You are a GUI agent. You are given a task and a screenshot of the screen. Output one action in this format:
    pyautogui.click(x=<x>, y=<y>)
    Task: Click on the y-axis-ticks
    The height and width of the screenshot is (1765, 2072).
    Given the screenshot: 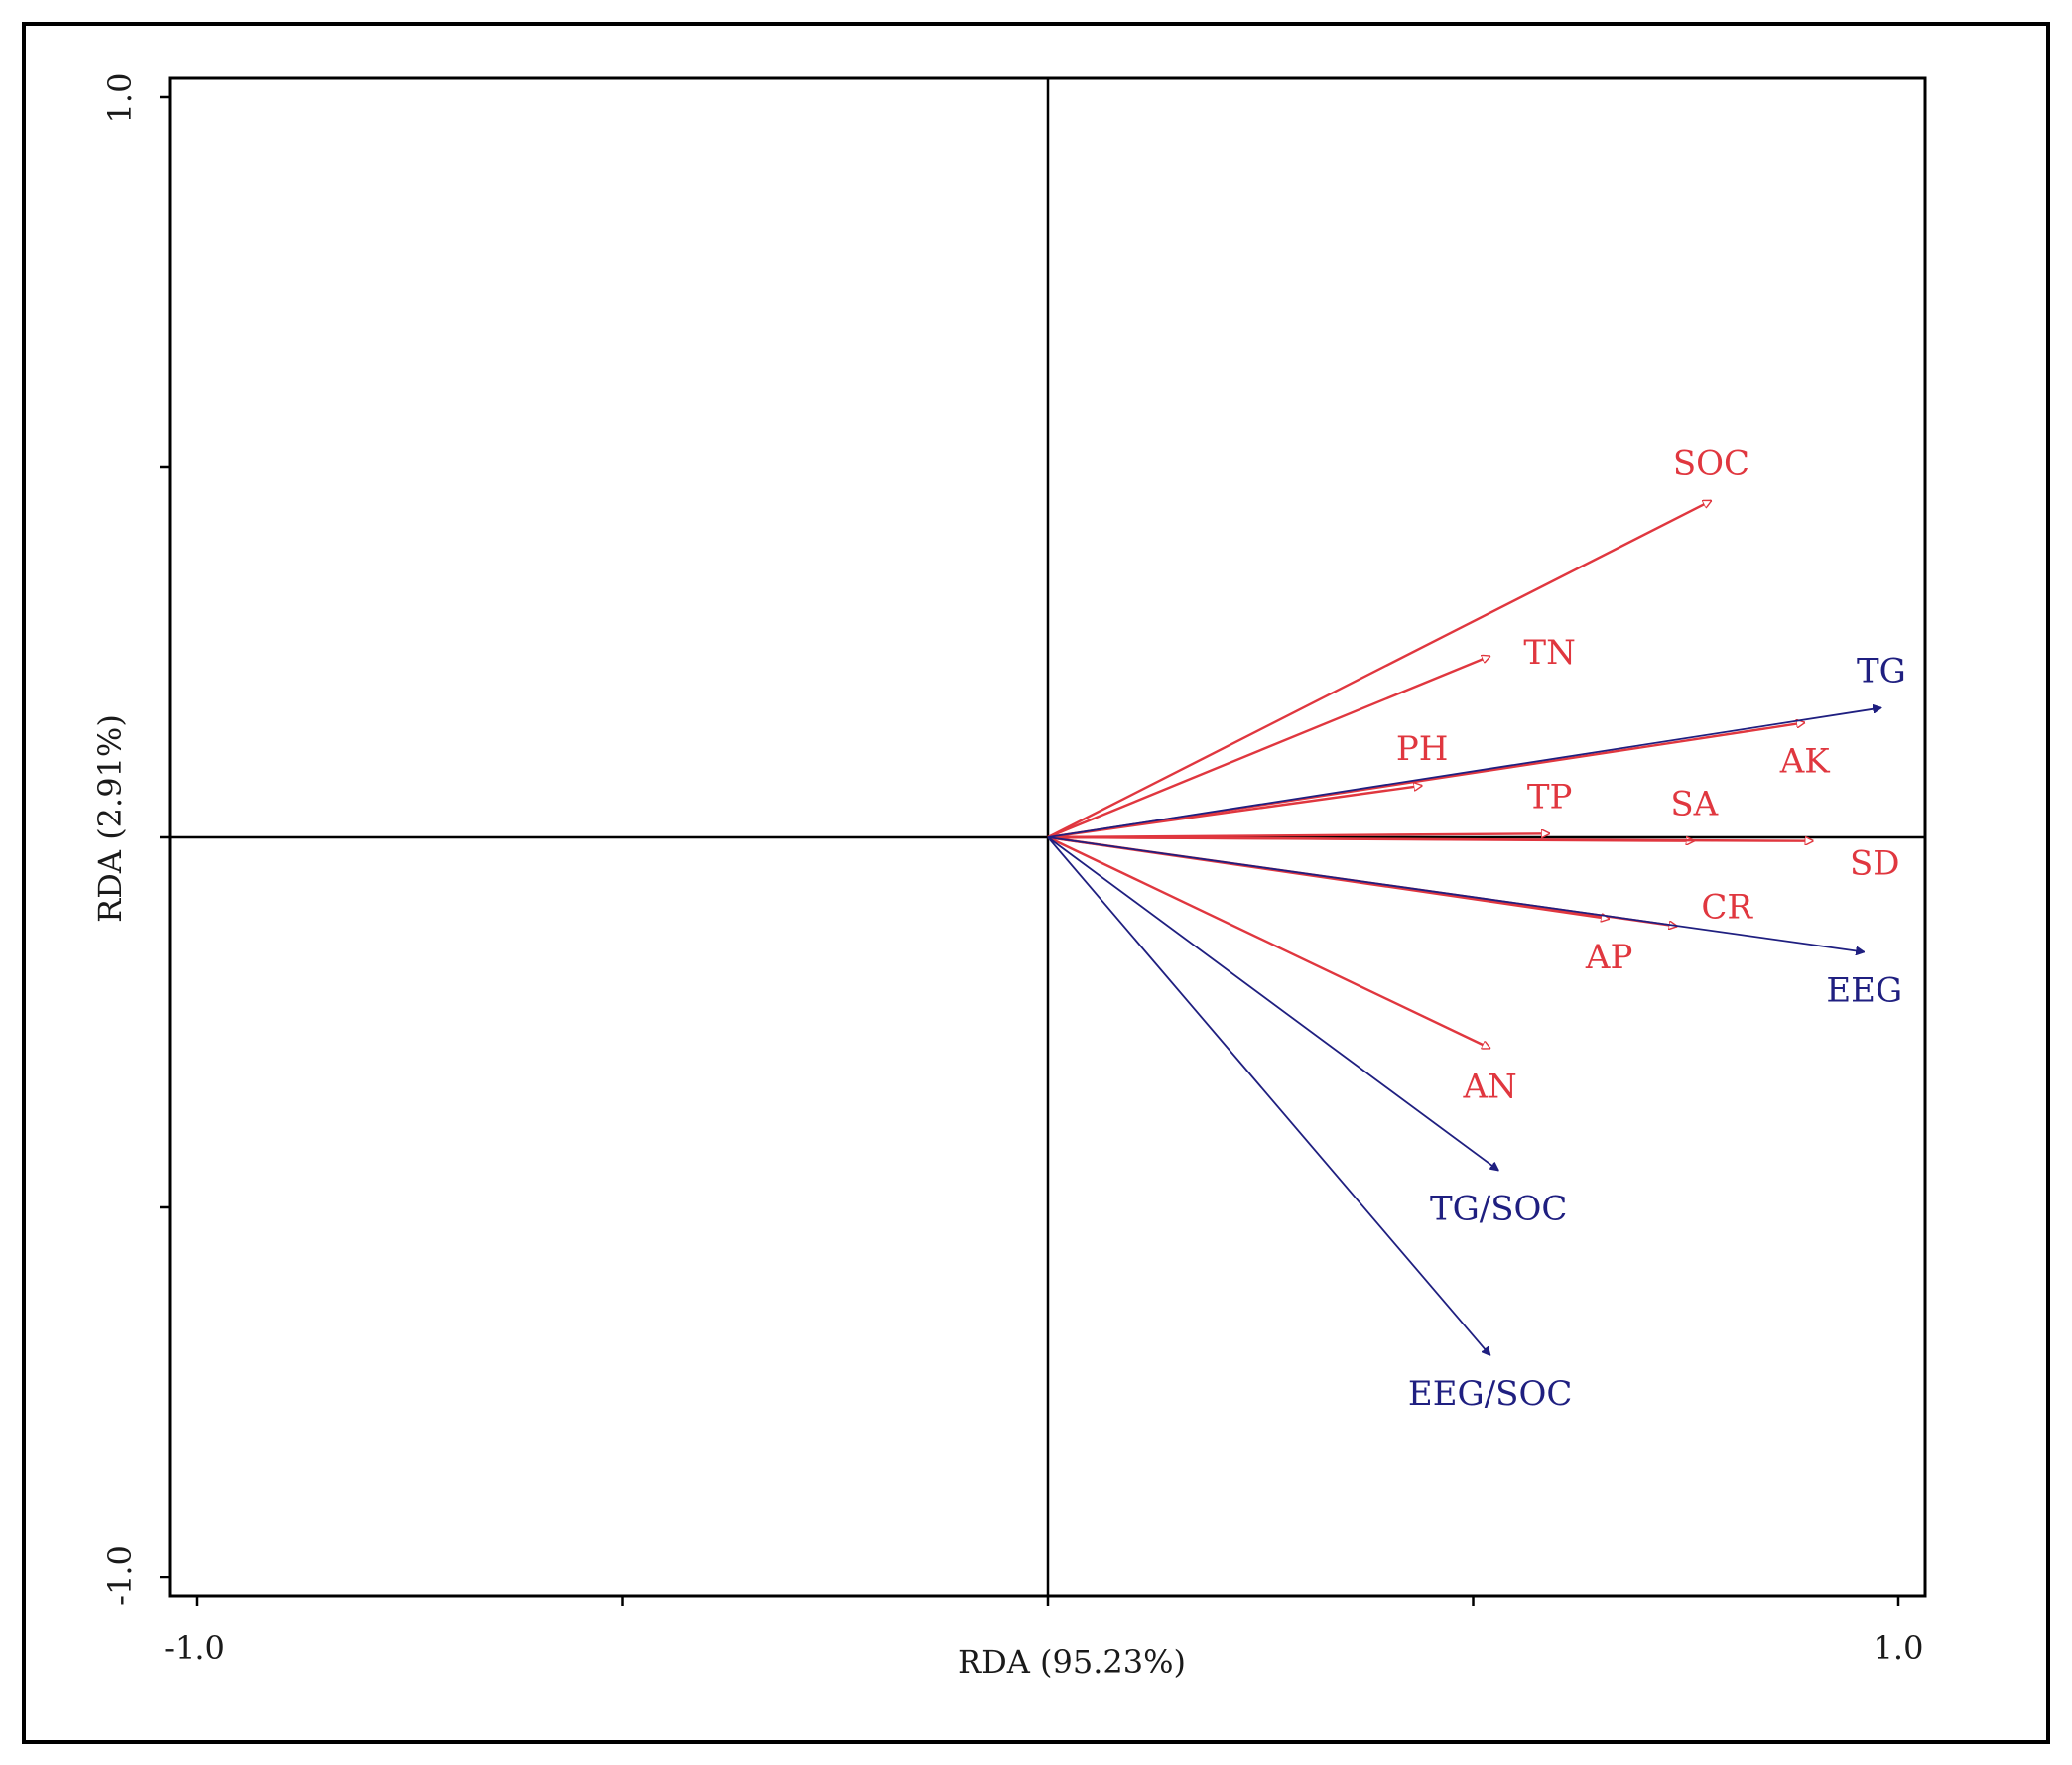 What is the action you would take?
    pyautogui.click(x=165, y=837)
    